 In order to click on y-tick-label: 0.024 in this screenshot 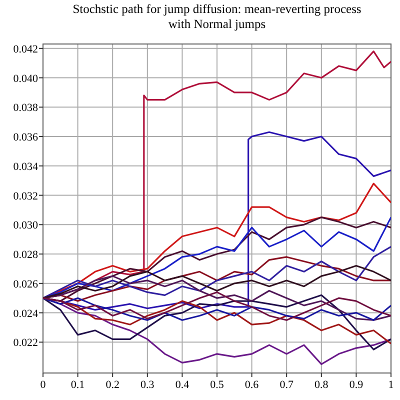, I will do `click(25, 314)`.